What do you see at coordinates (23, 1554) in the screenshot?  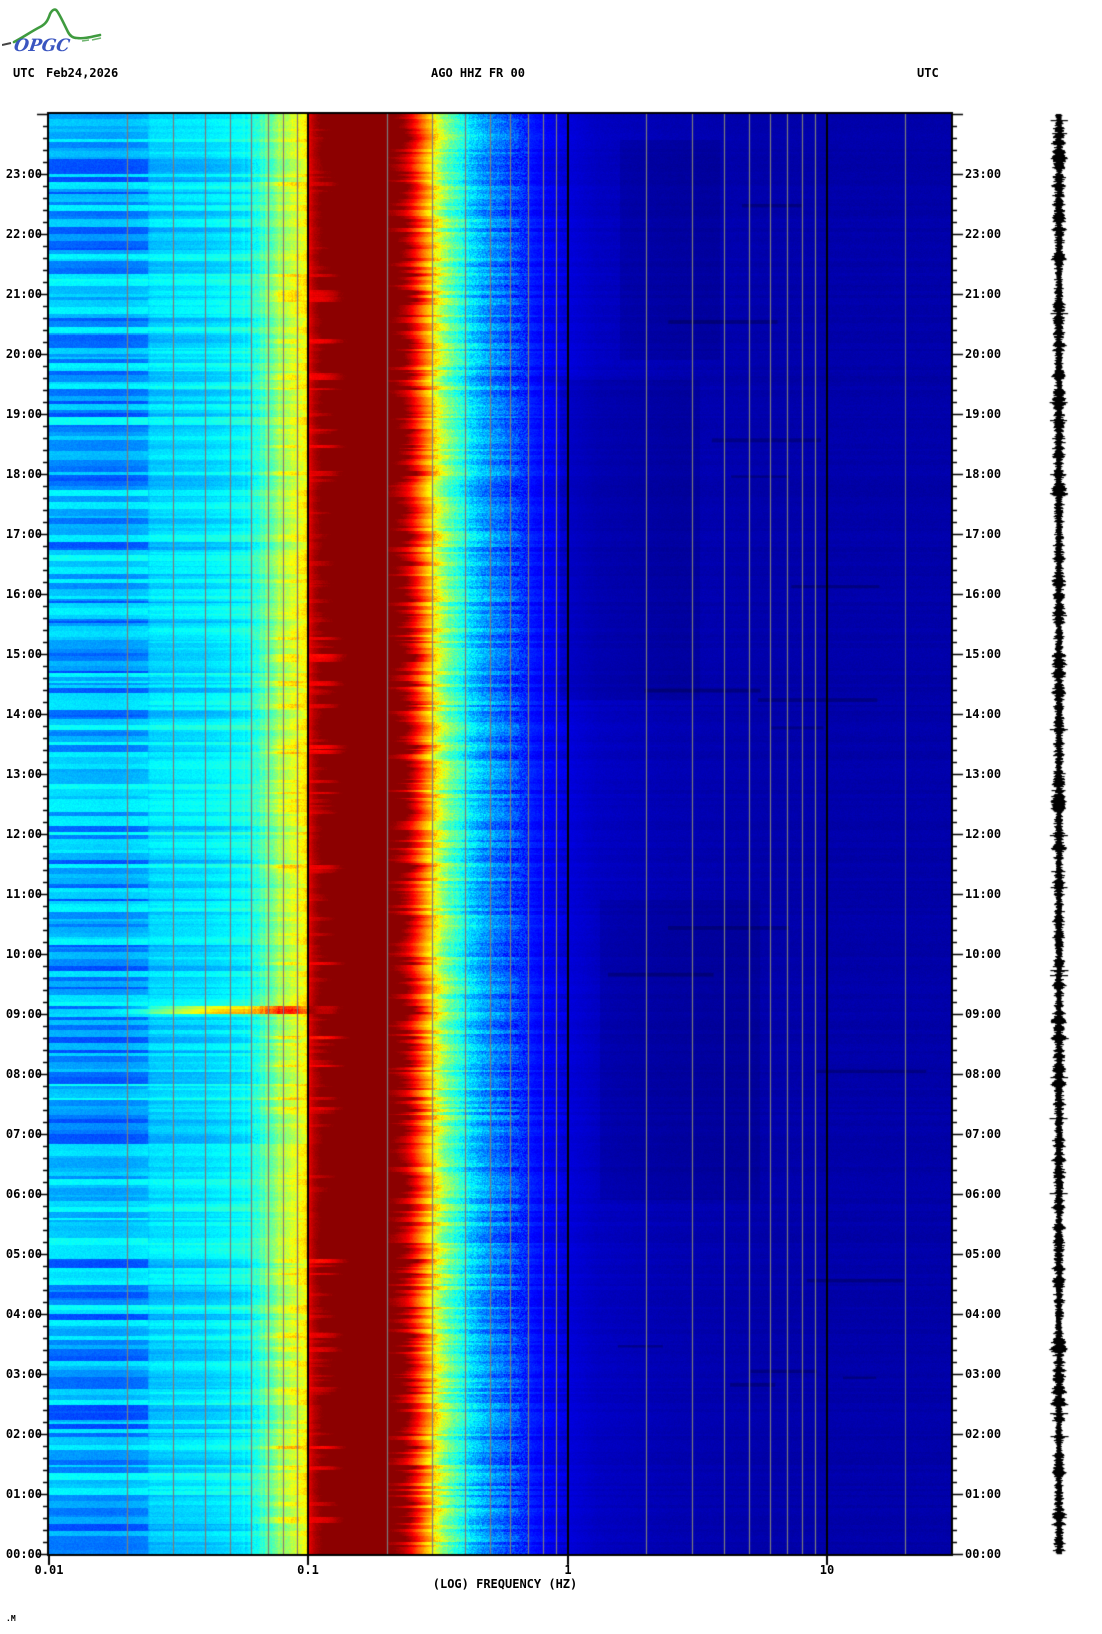 I see `left-time-label: 00:00` at bounding box center [23, 1554].